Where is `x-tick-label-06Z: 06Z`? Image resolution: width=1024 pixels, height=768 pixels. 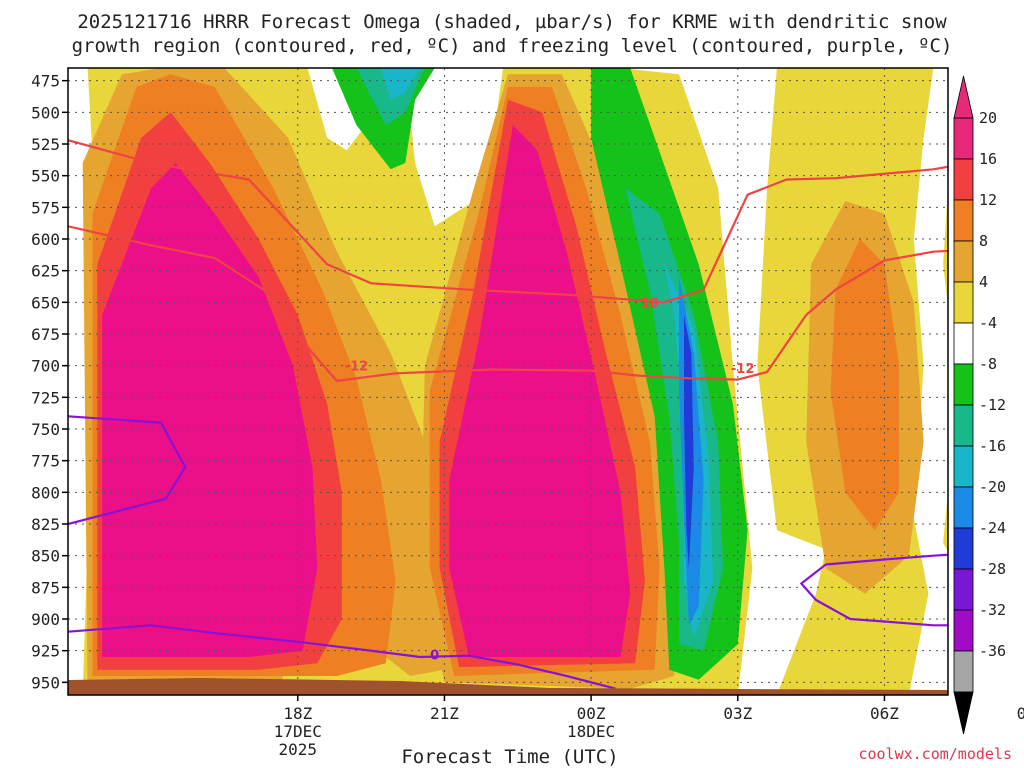
x-tick-label-06Z: 06Z is located at coordinates (884, 713).